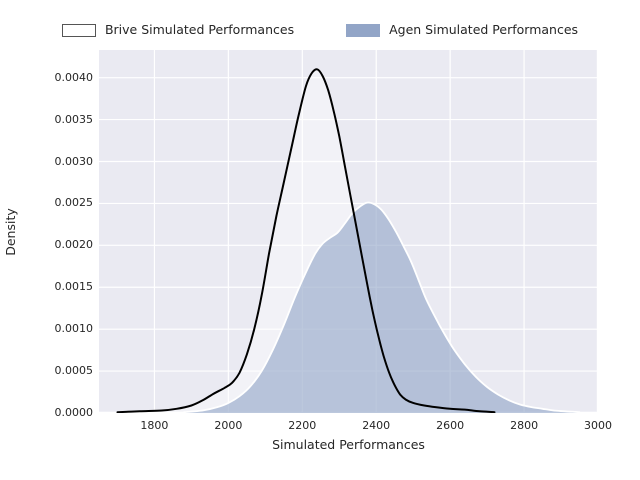 Image resolution: width=640 pixels, height=480 pixels. I want to click on x-tick-label: 2000, so click(228, 425).